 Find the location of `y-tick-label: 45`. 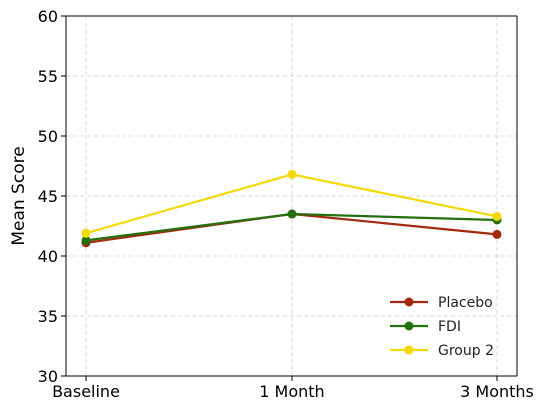

y-tick-label: 45 is located at coordinates (48, 196).